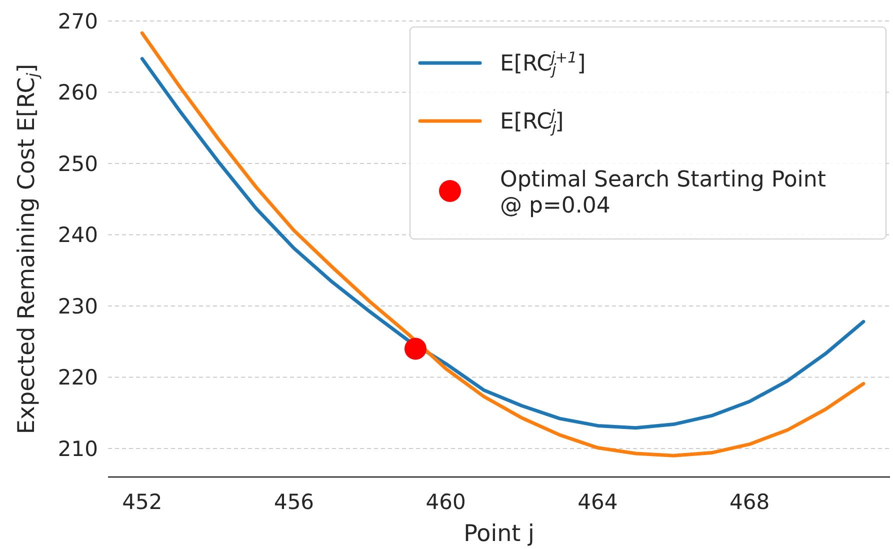  I want to click on x-axis-title: Point j, so click(499, 534).